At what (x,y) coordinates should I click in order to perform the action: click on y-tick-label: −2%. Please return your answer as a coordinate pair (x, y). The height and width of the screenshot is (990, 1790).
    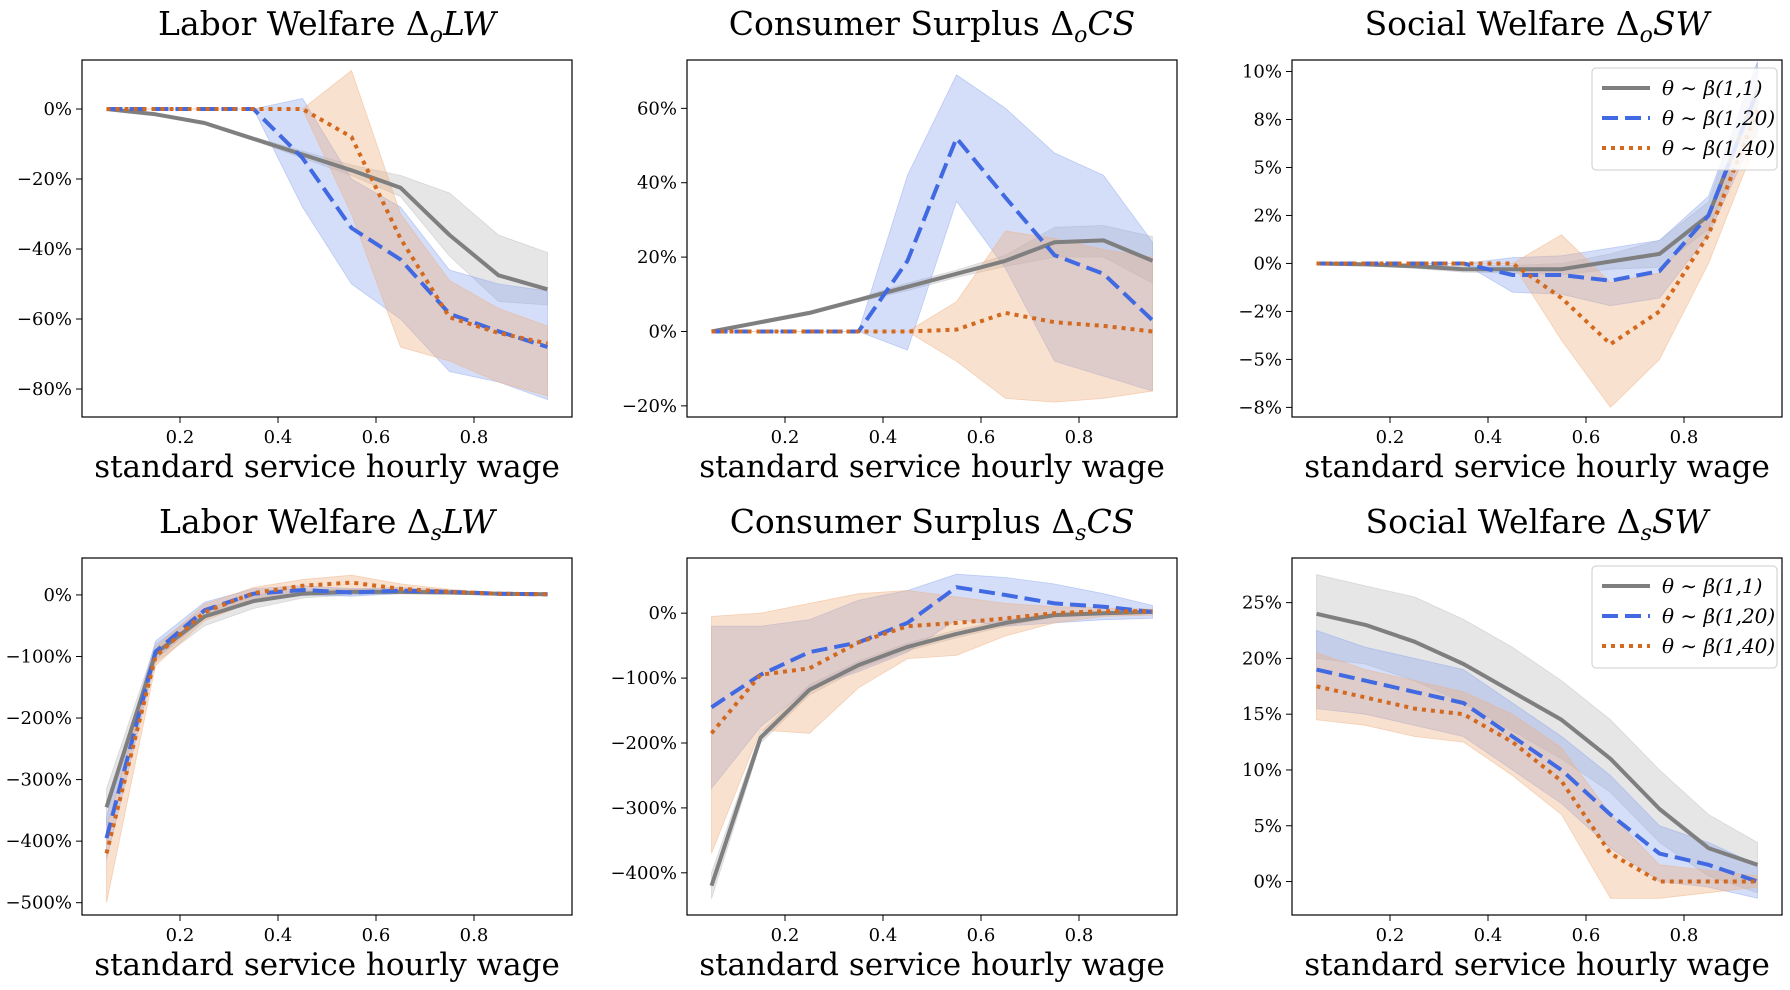
    Looking at the image, I should click on (1260, 311).